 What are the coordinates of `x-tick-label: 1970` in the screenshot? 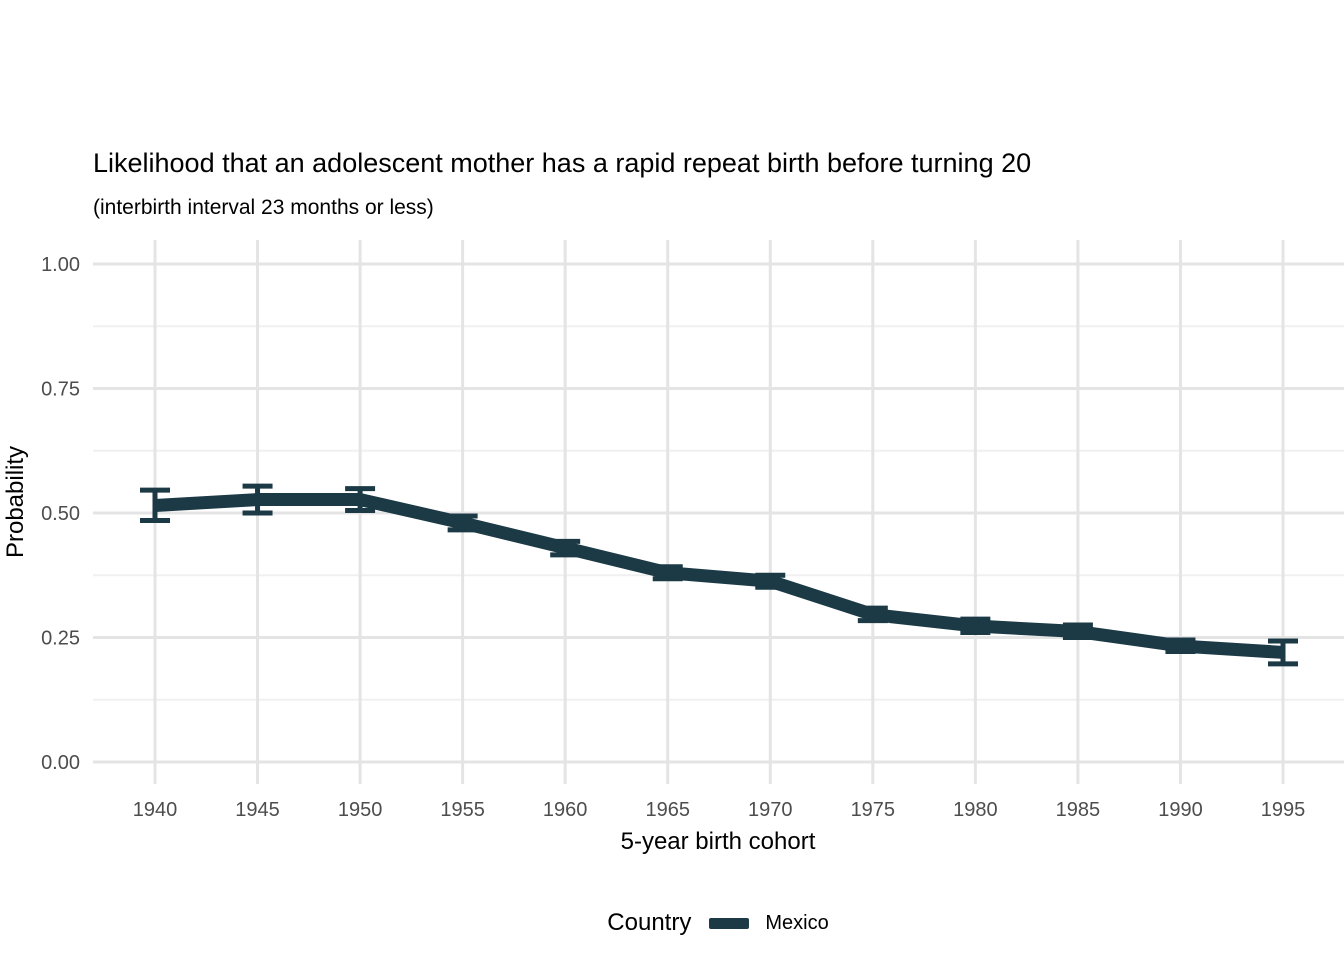 It's located at (770, 810).